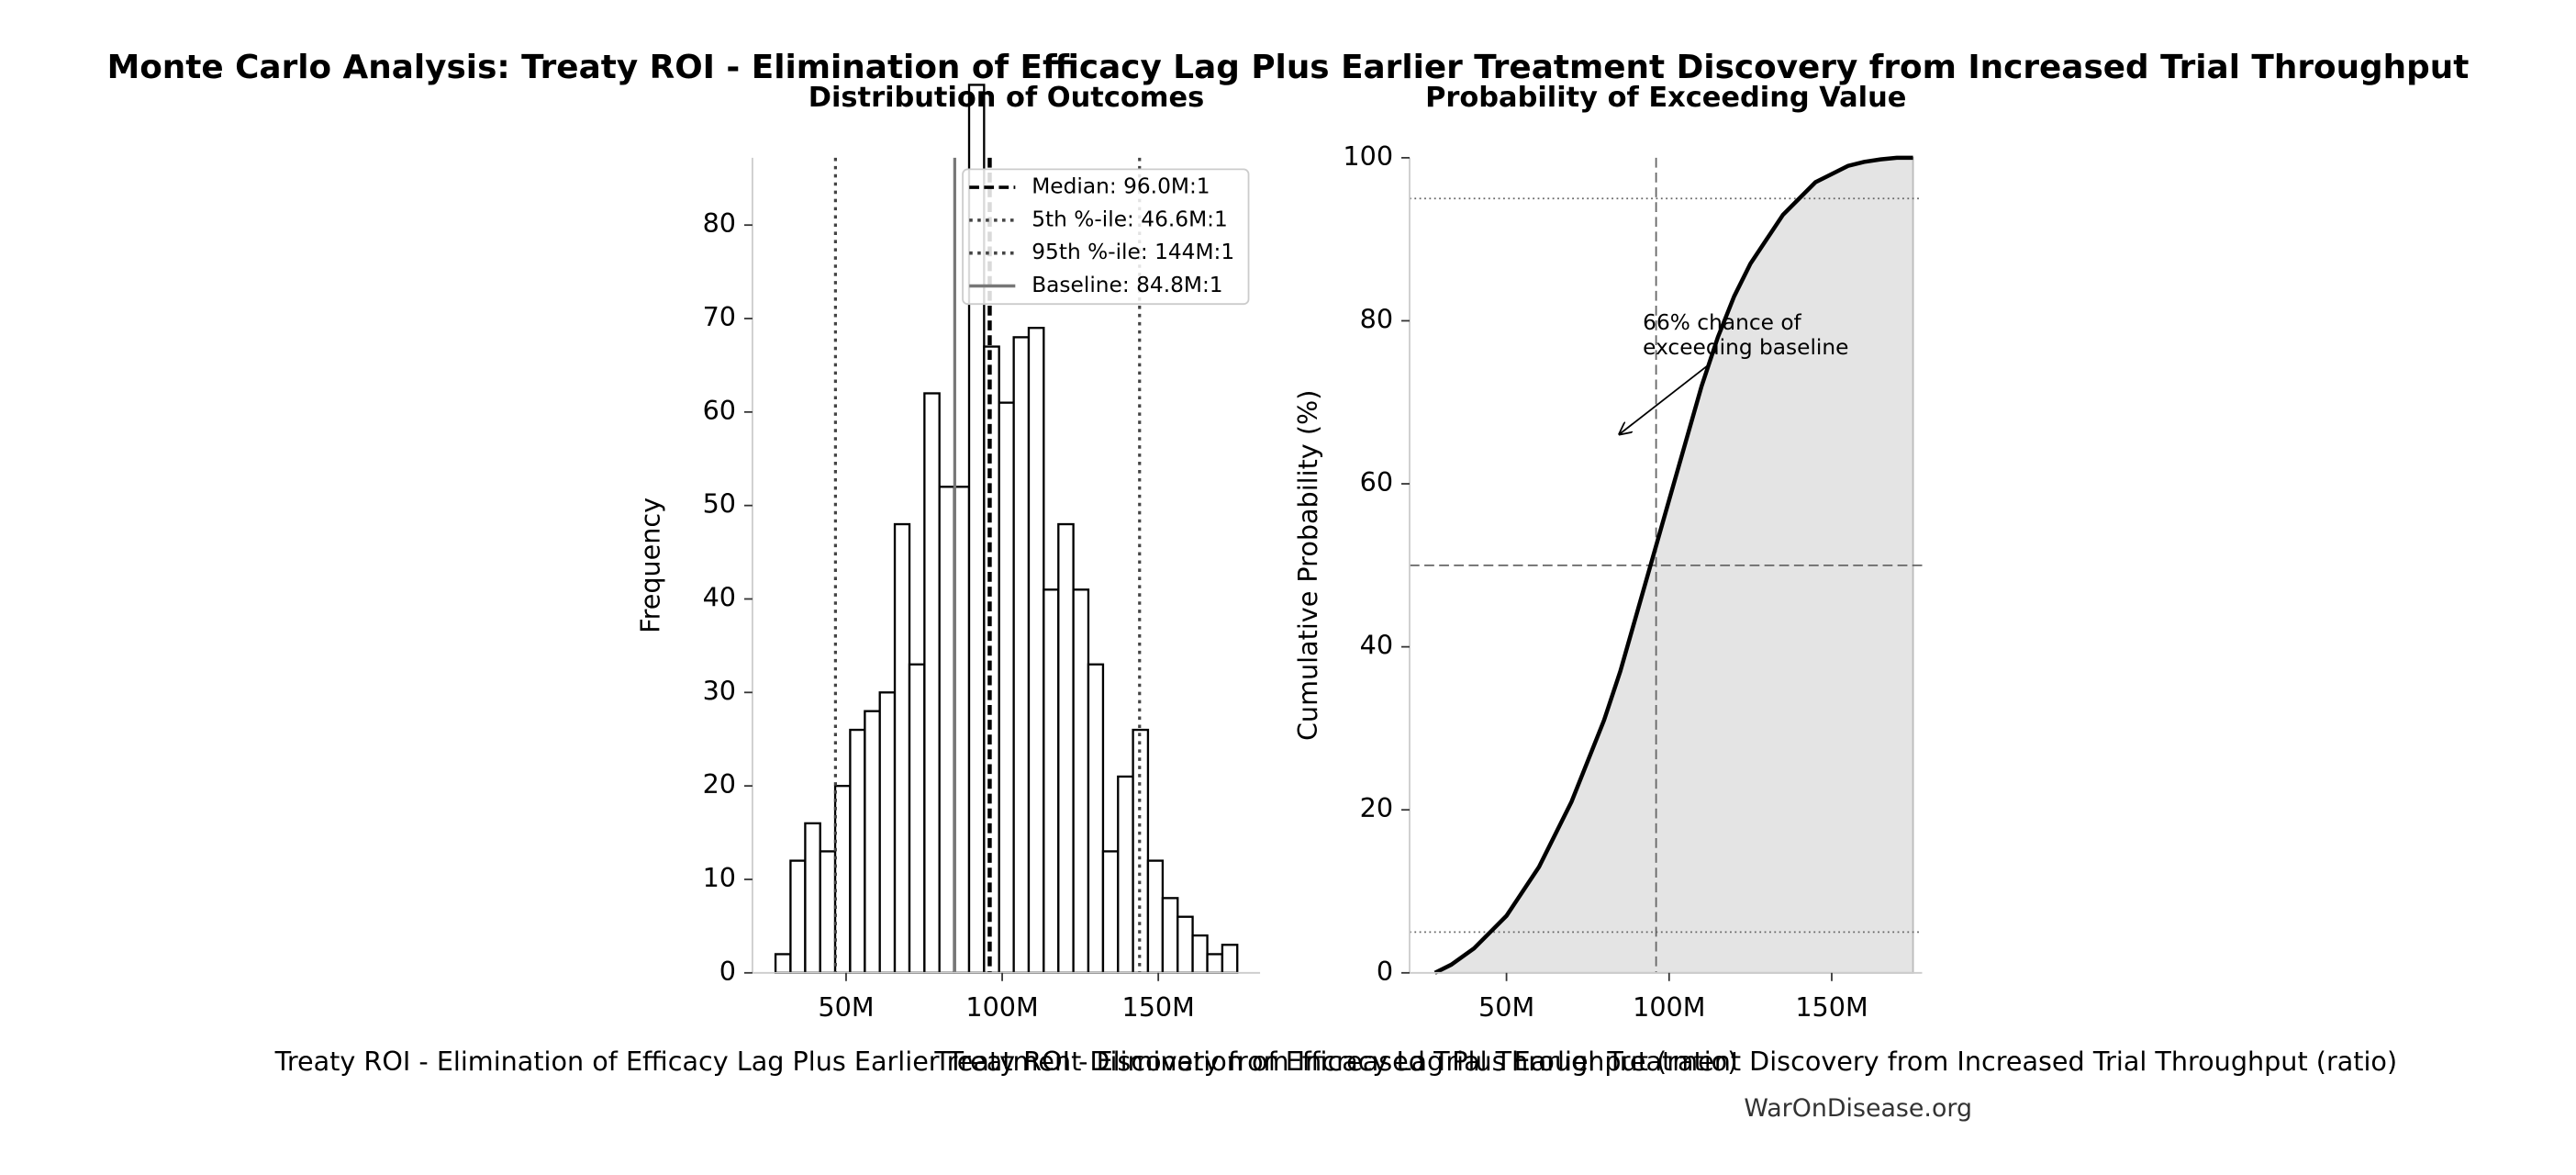  I want to click on legend-label: 95th %-ile: 144M:1, so click(1133, 252).